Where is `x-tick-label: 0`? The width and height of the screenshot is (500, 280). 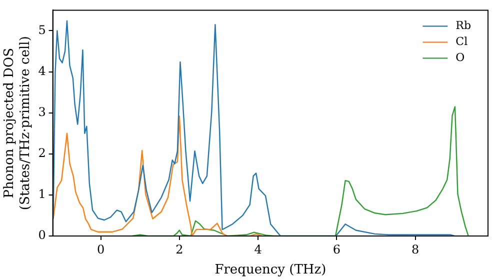 x-tick-label: 0 is located at coordinates (100, 249).